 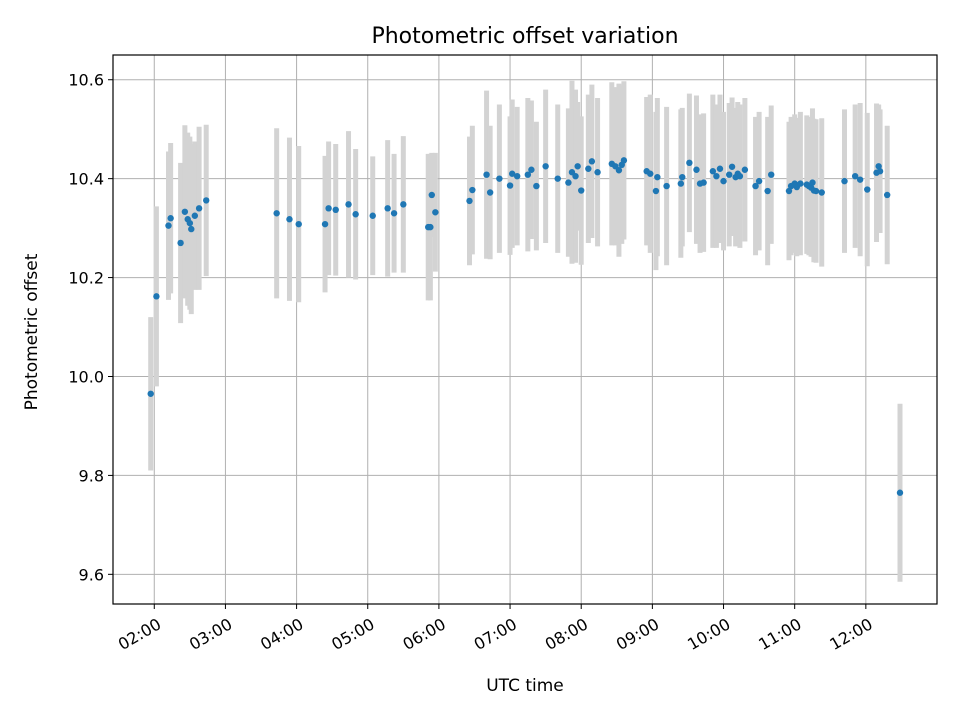 I want to click on x-tick-label: 11:00, so click(x=779, y=634).